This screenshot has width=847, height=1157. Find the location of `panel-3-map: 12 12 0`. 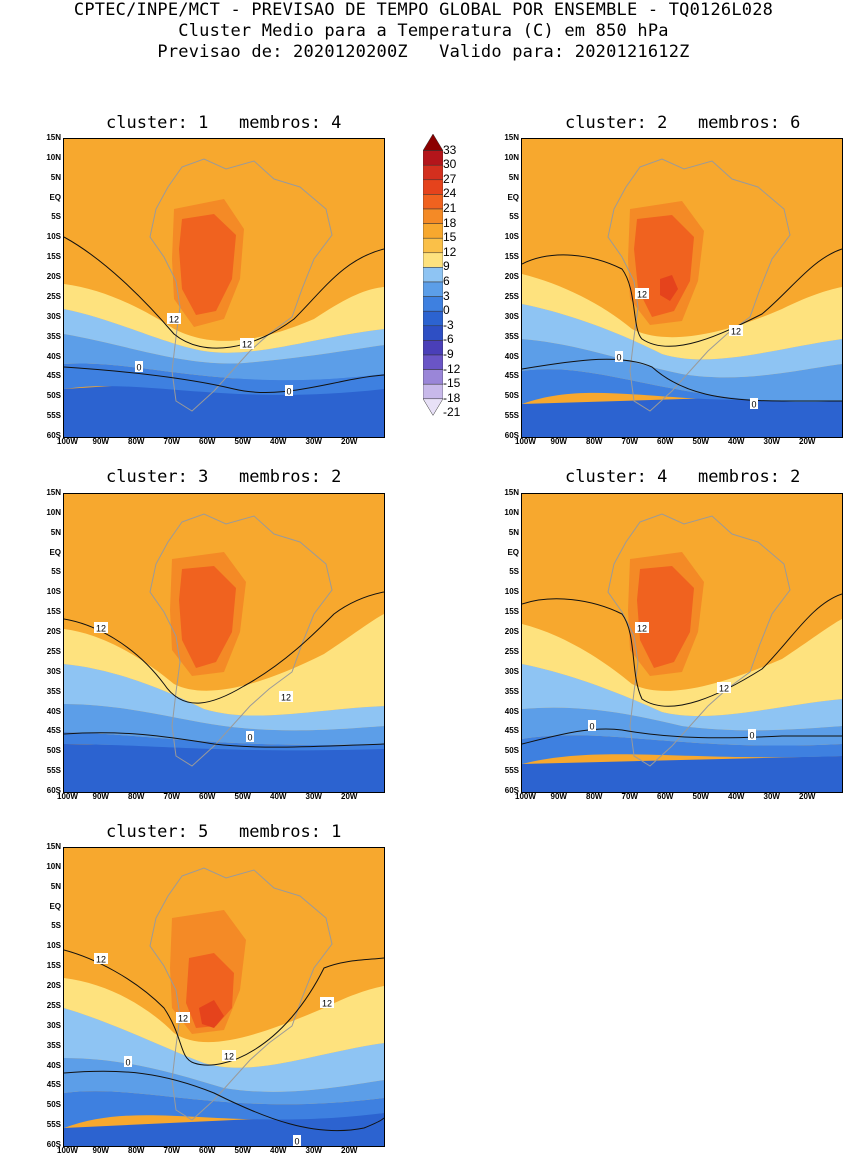

panel-3-map: 12 12 0 is located at coordinates (224, 643).